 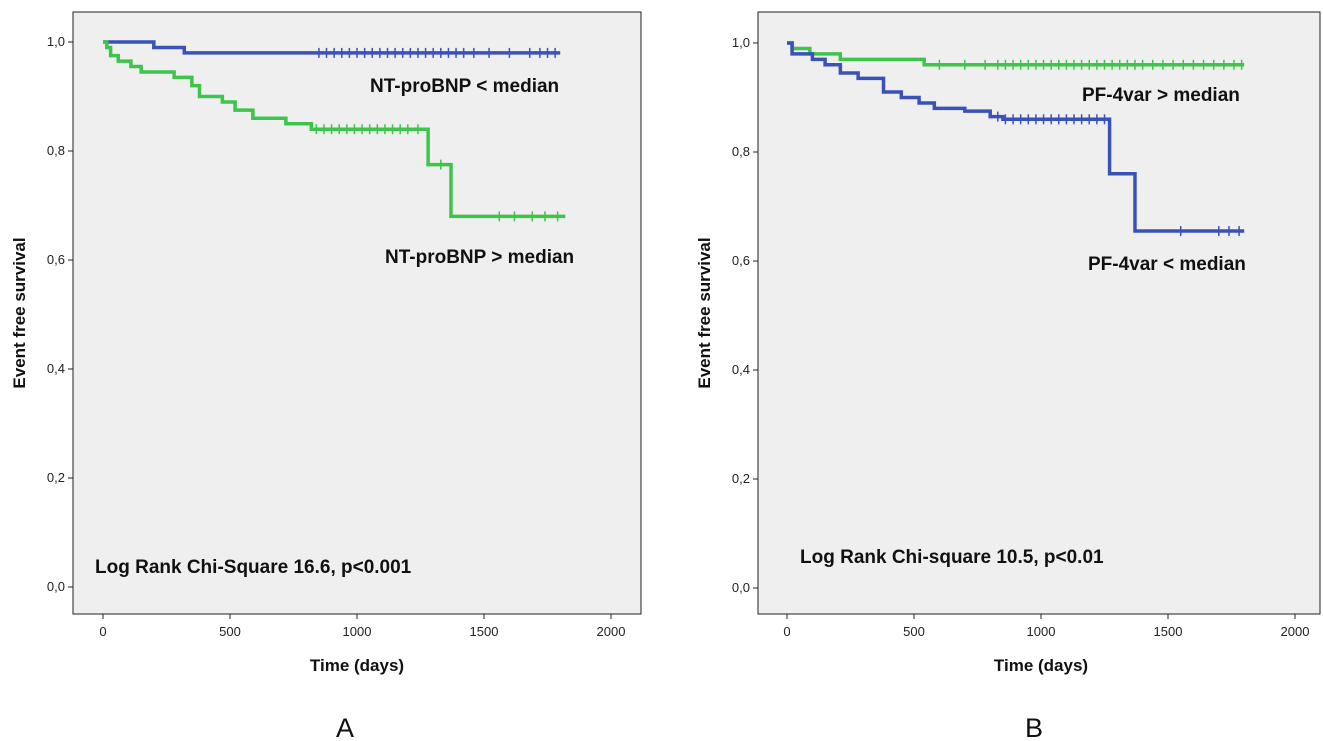 What do you see at coordinates (345, 727) in the screenshot?
I see `panel-a-panel-letter: A` at bounding box center [345, 727].